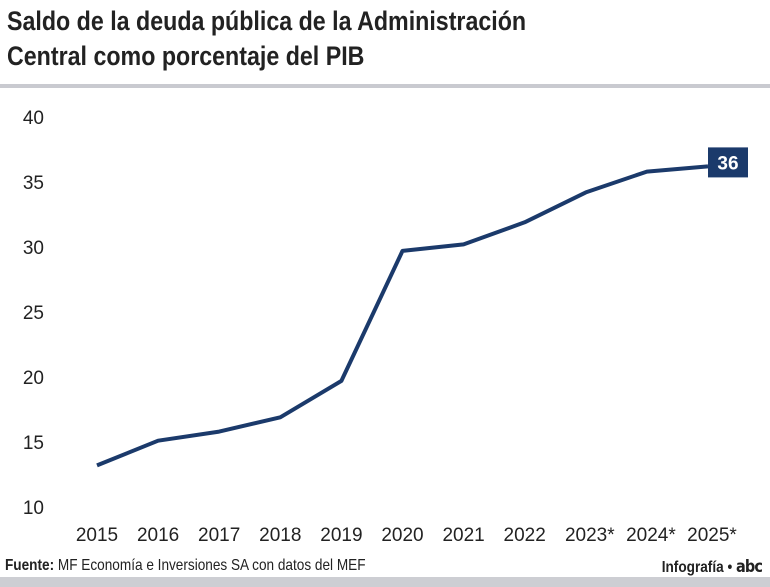 This screenshot has width=770, height=587. Describe the element at coordinates (33, 248) in the screenshot. I see `y-tick-label: 30` at that location.